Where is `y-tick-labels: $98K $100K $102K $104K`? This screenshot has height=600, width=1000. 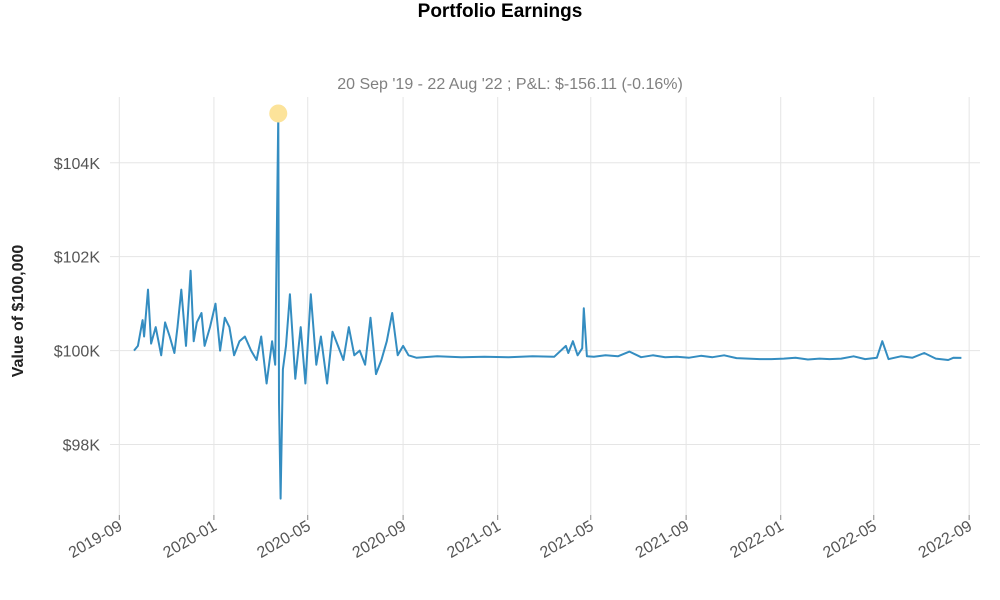 y-tick-labels: $98K $100K $102K $104K is located at coordinates (77, 305).